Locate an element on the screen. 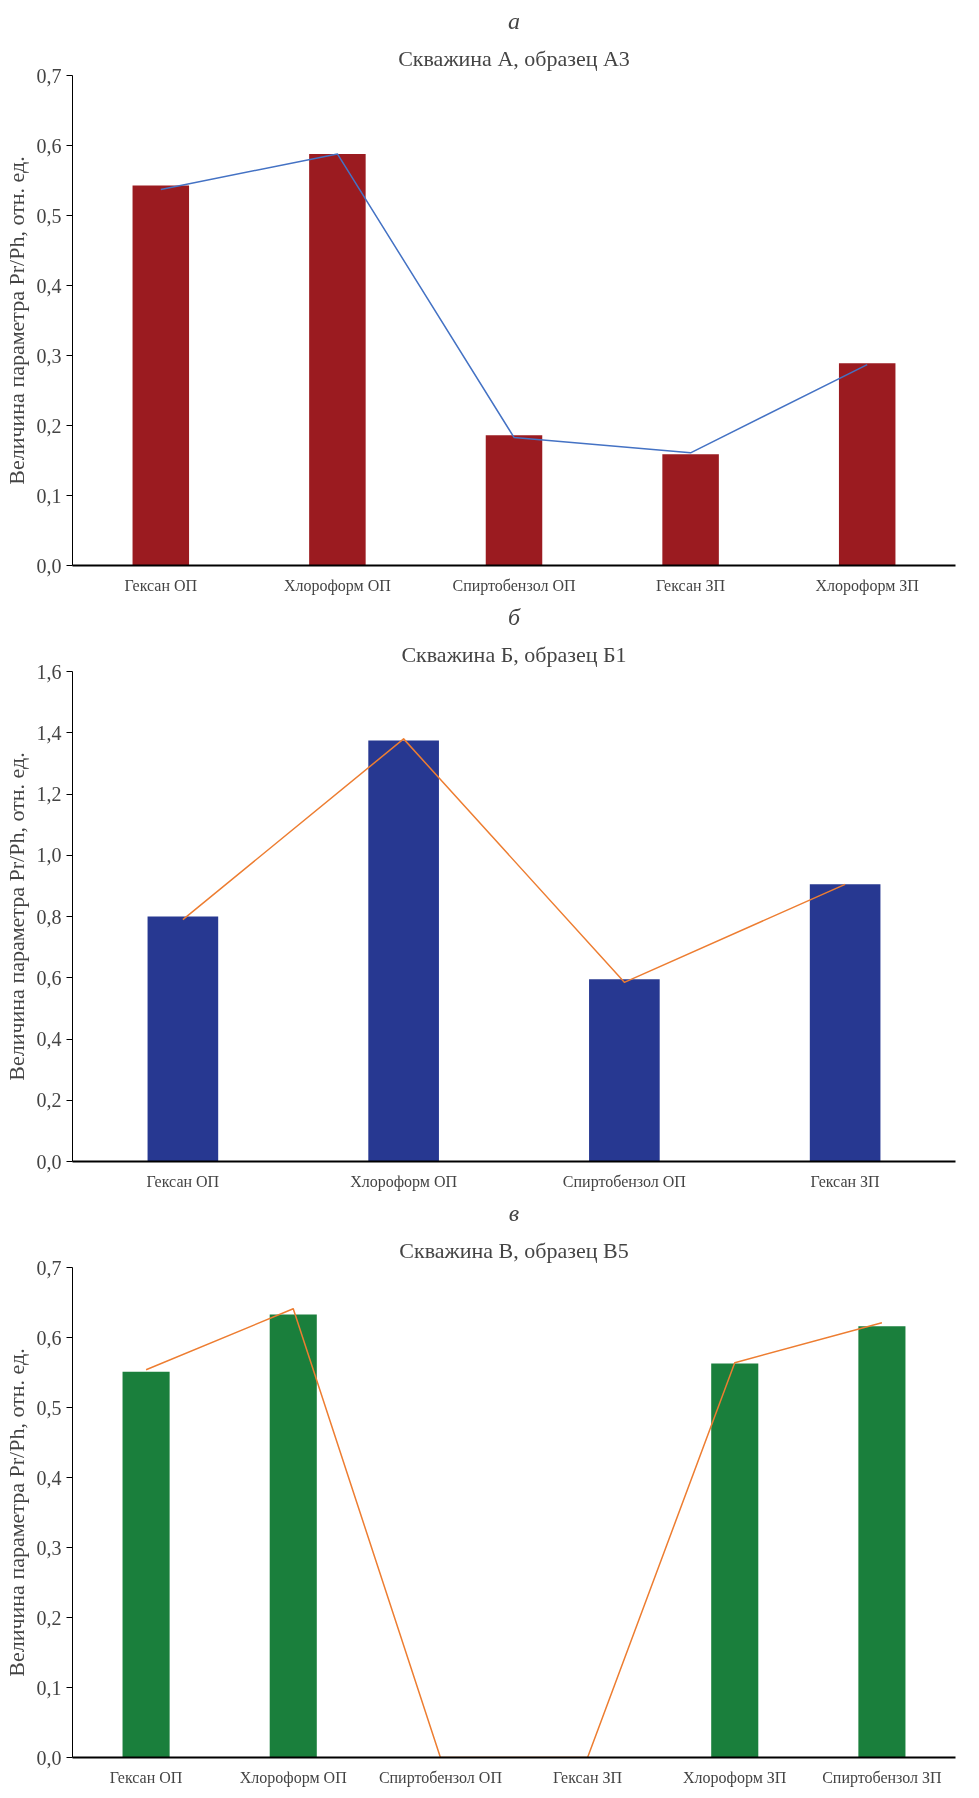  y-tick-label: 1,0 is located at coordinates (49, 855).